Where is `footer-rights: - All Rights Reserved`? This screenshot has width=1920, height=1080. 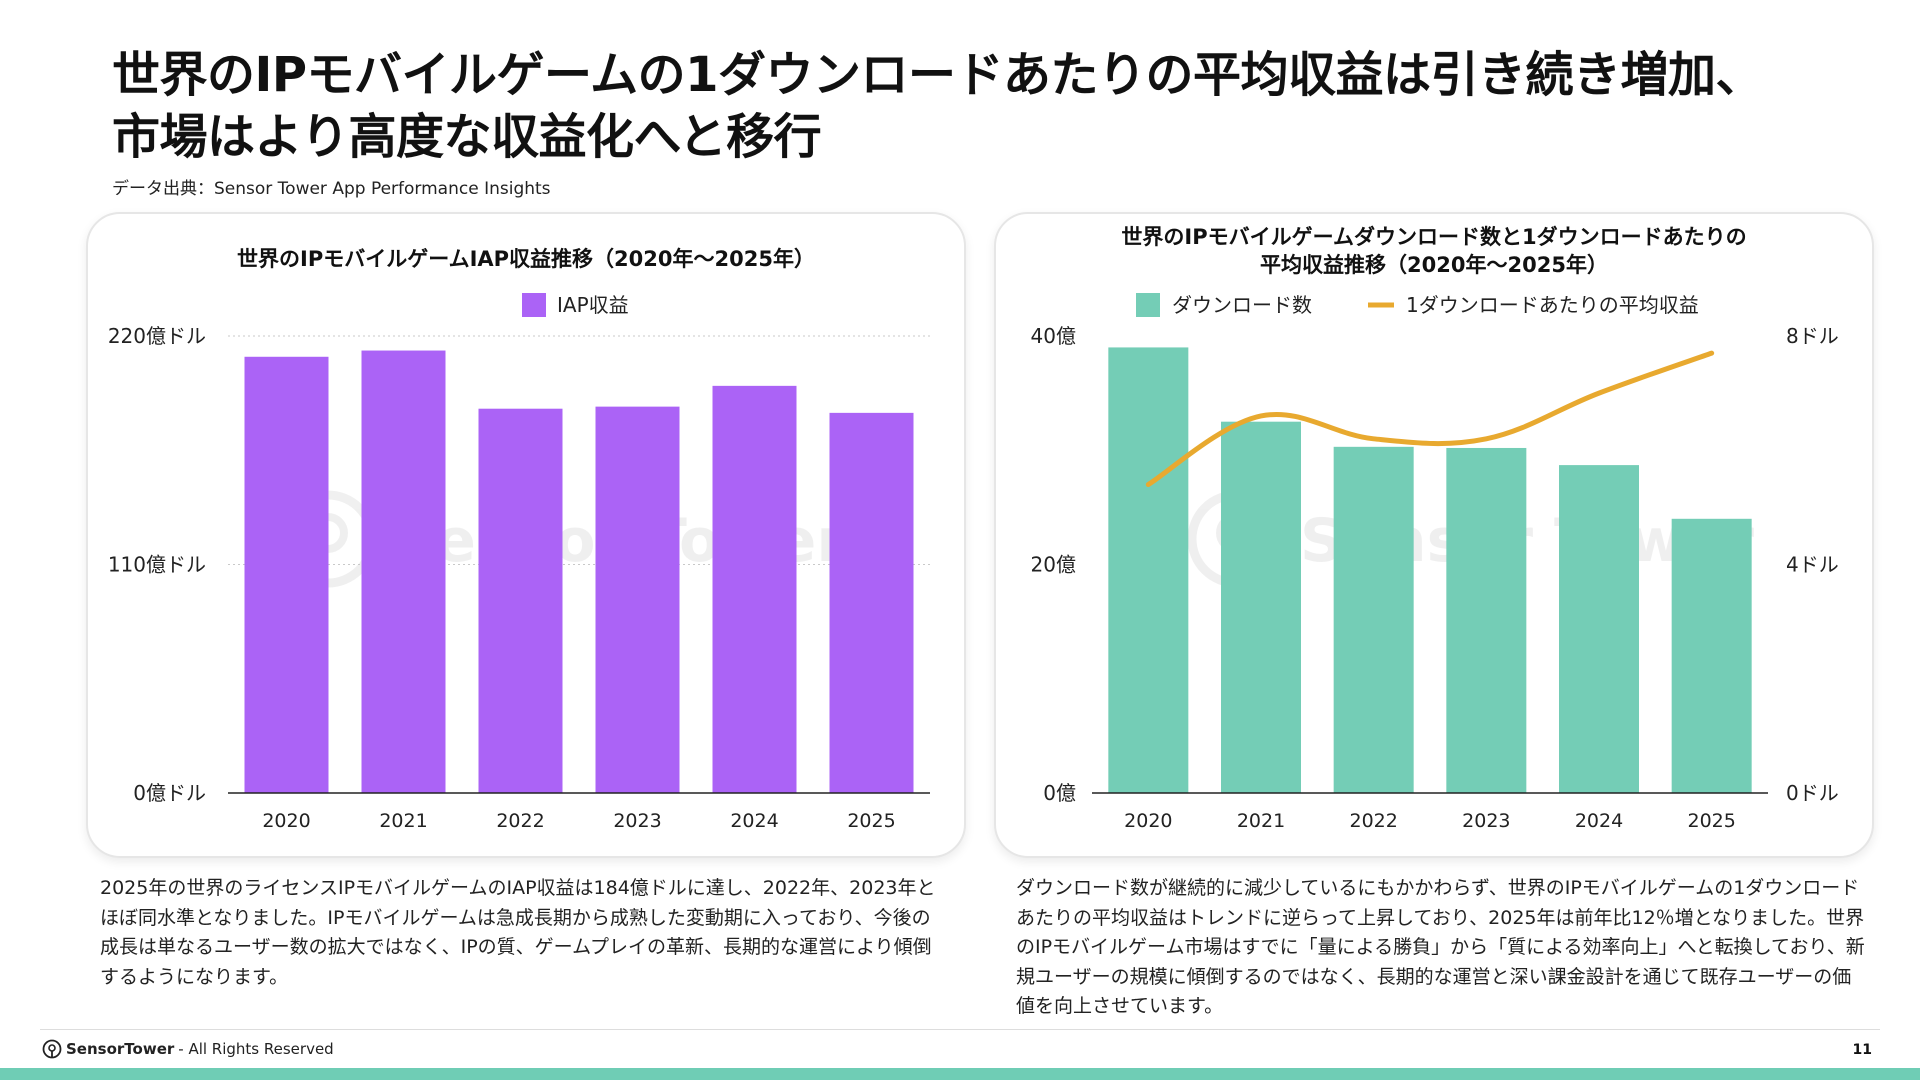 footer-rights: - All Rights Reserved is located at coordinates (256, 1049).